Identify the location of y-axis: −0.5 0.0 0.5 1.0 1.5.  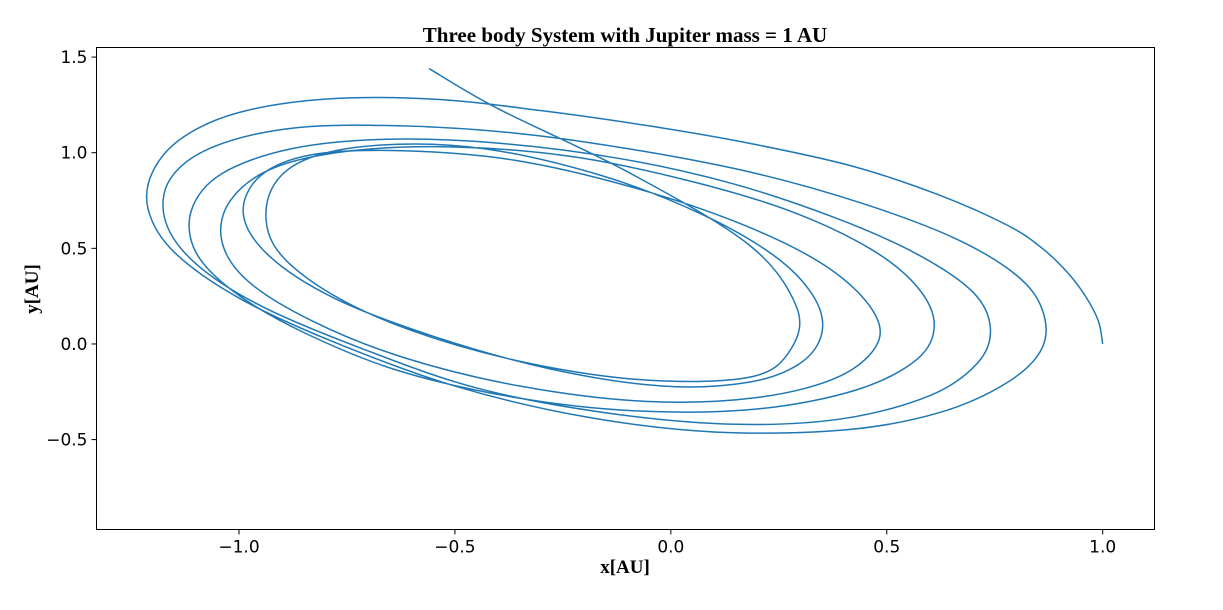
(71, 249).